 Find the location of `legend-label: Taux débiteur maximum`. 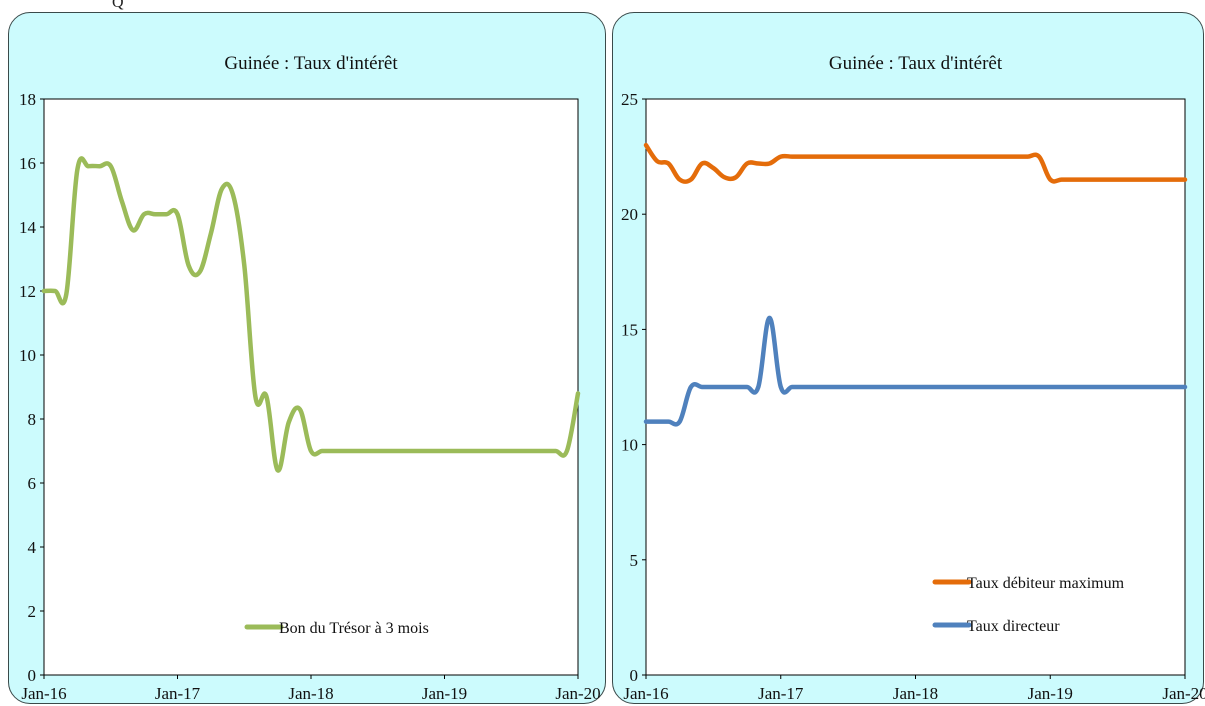

legend-label: Taux débiteur maximum is located at coordinates (1046, 583).